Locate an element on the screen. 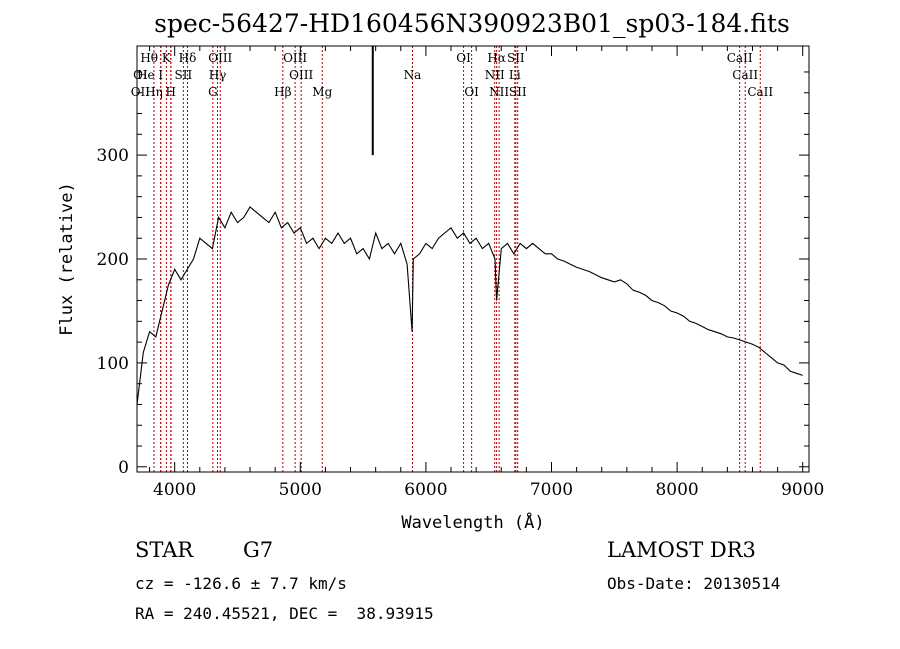  x-tick-label: 5000 is located at coordinates (300, 490).